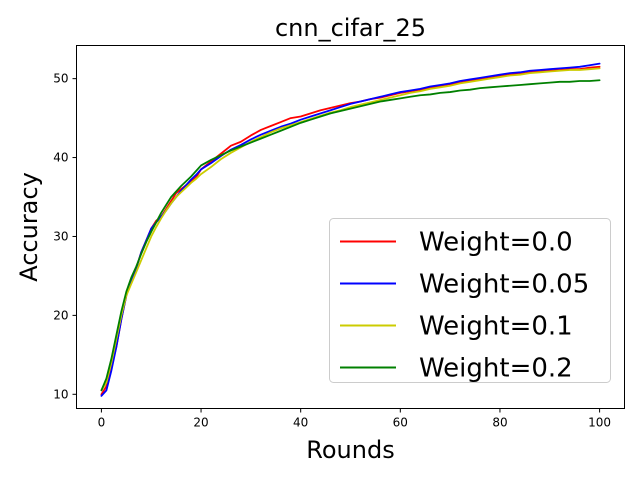 This screenshot has height=480, width=640. I want to click on chart-title: cnn_cifar_25, so click(350, 28).